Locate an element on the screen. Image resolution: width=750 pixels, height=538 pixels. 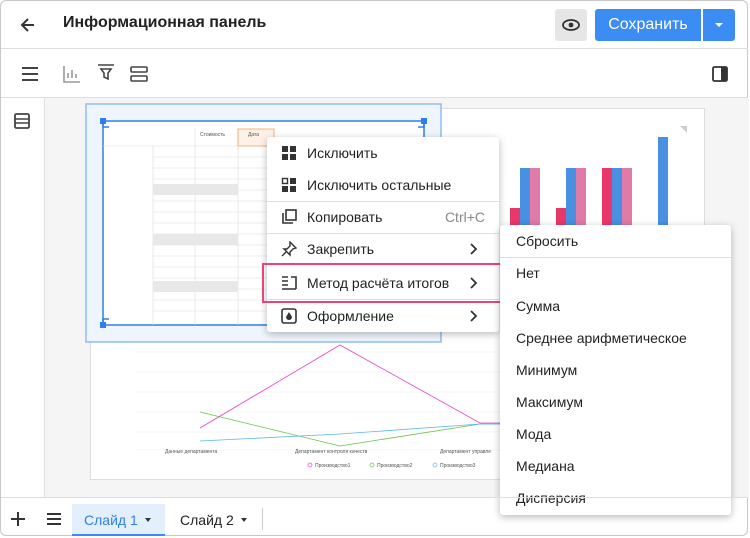
submenu-item: Максимум is located at coordinates (549, 402).